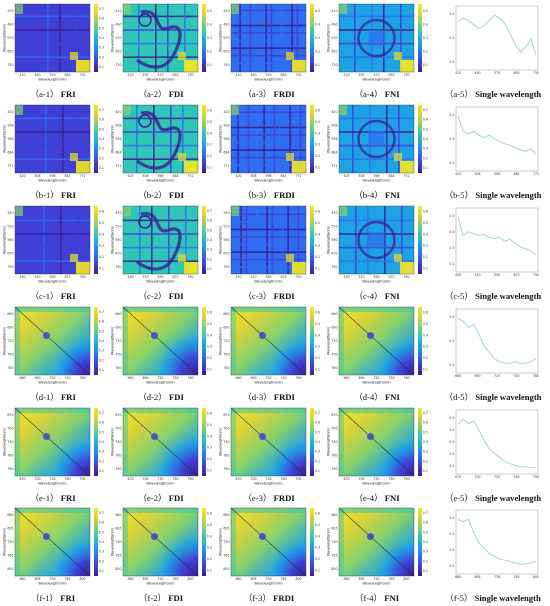 The height and width of the screenshot is (606, 550). What do you see at coordinates (145, 378) in the screenshot?
I see `x-tick-label: 690` at bounding box center [145, 378].